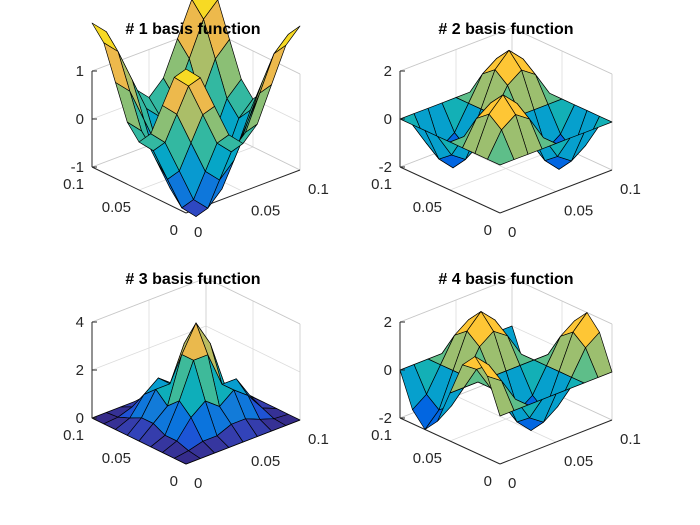 The width and height of the screenshot is (700, 525). Describe the element at coordinates (505, 279) in the screenshot. I see `subplot-title: # 4 basis function` at that location.